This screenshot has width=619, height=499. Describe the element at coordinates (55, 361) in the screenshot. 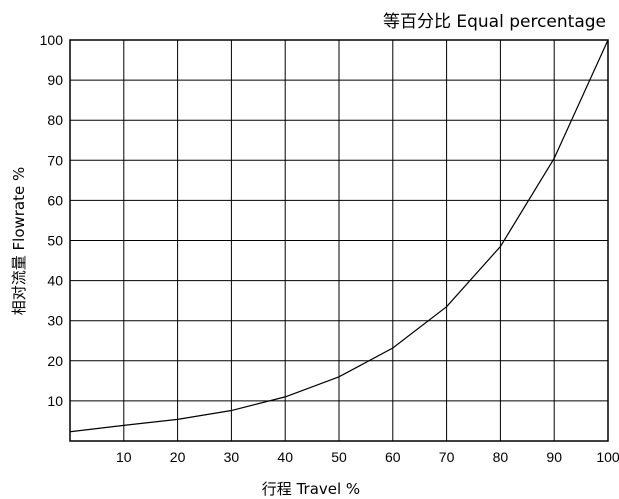

I see `y-tick-label: 20` at that location.